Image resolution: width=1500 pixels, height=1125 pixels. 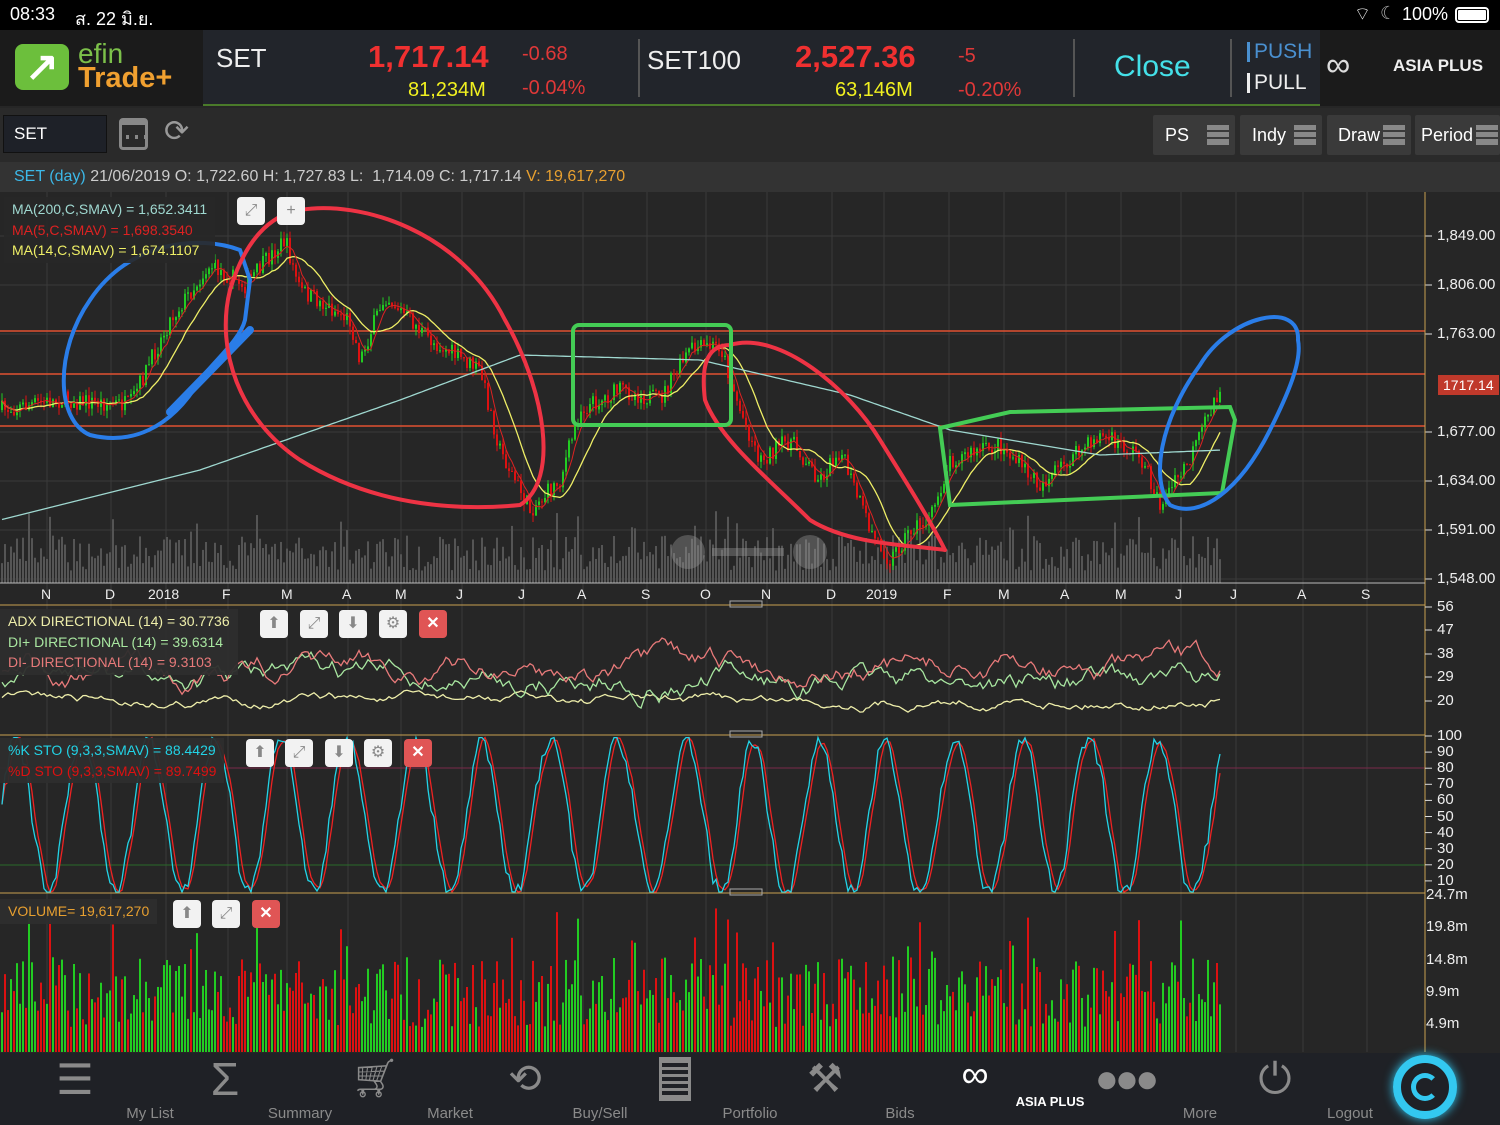 I want to click on k-legend: %K STO (9,3,3,SMAV) = 88.4429, so click(x=112, y=750).